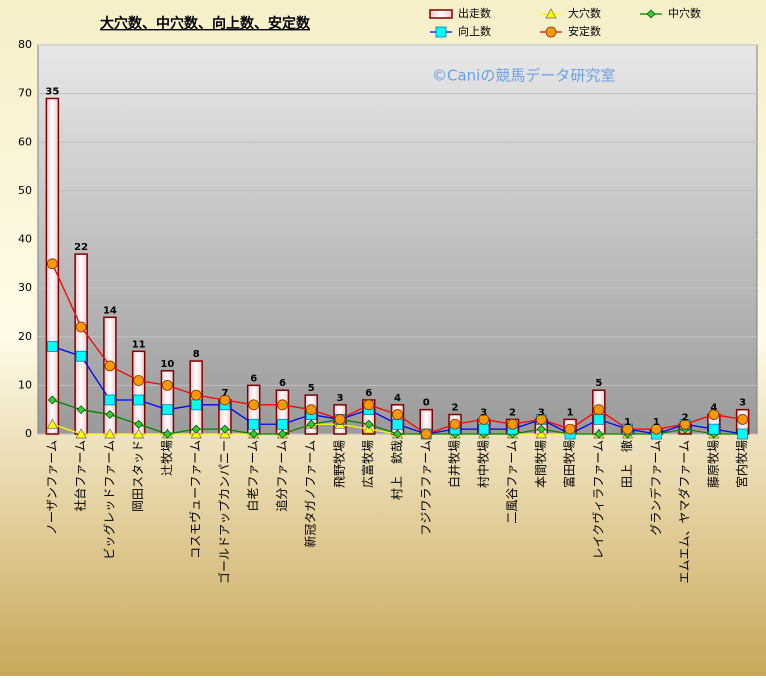 The height and width of the screenshot is (680, 766). I want to click on x-tick-label: 藤原牧場, so click(713, 464).